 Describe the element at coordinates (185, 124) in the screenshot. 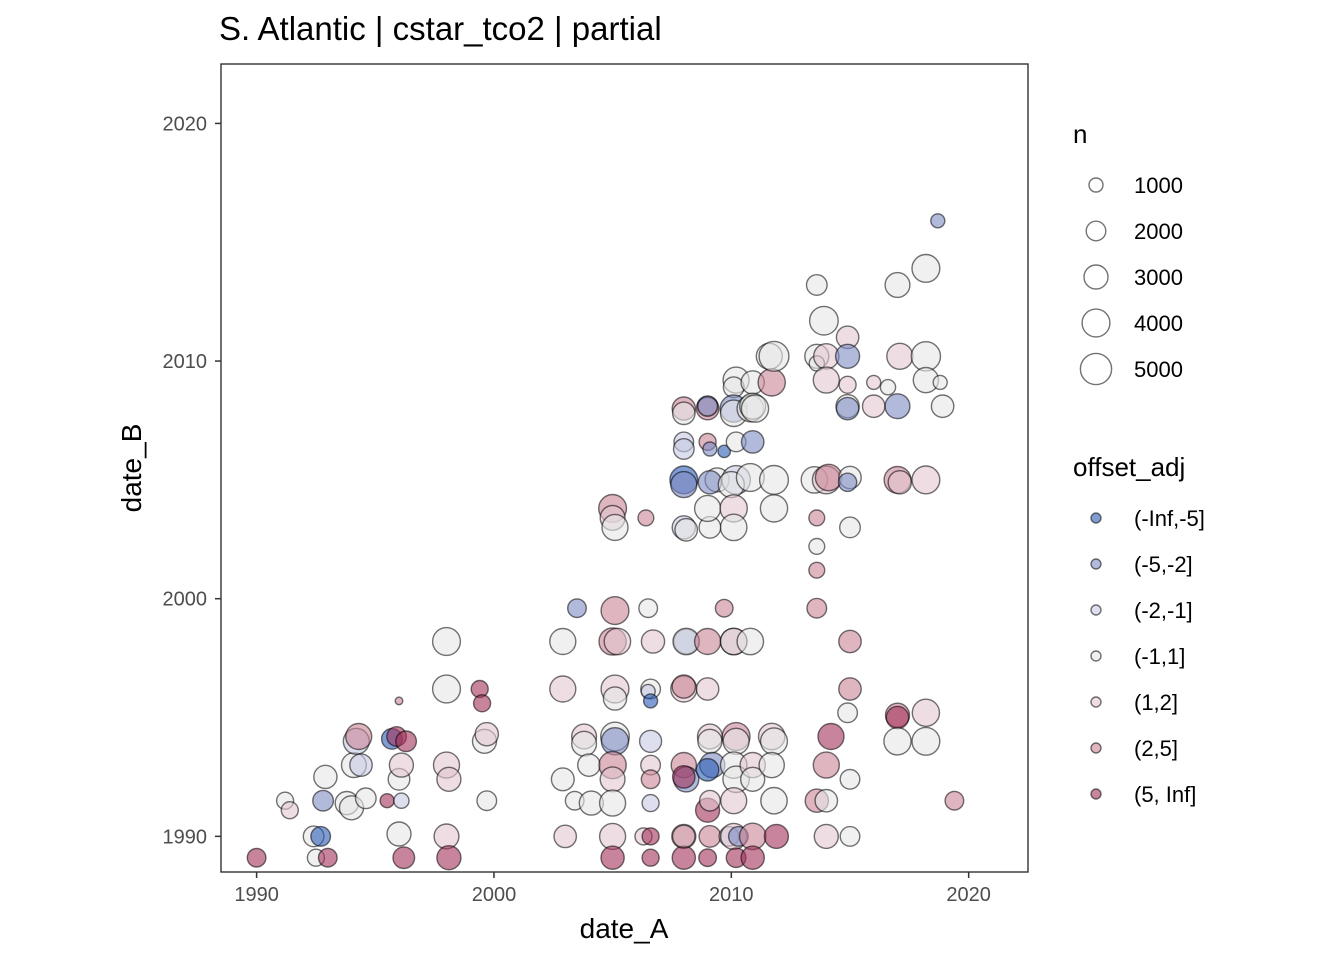

I see `y-tick-label-2020: 2020` at that location.